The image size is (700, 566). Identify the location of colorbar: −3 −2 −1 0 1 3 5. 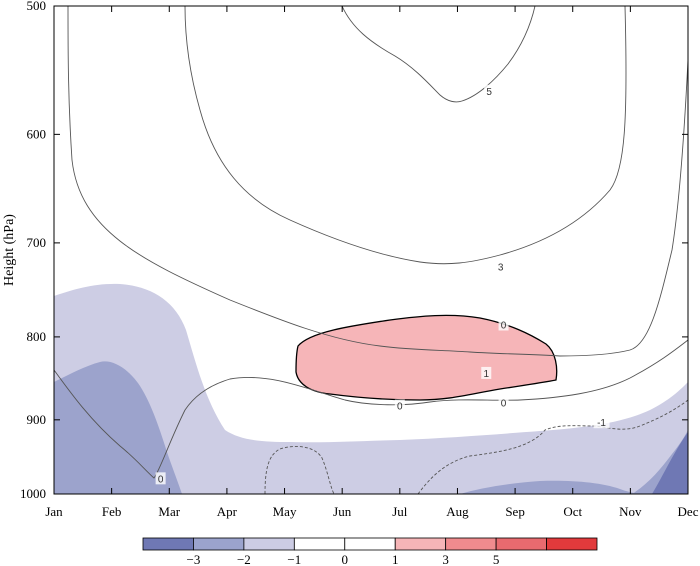
(370, 551).